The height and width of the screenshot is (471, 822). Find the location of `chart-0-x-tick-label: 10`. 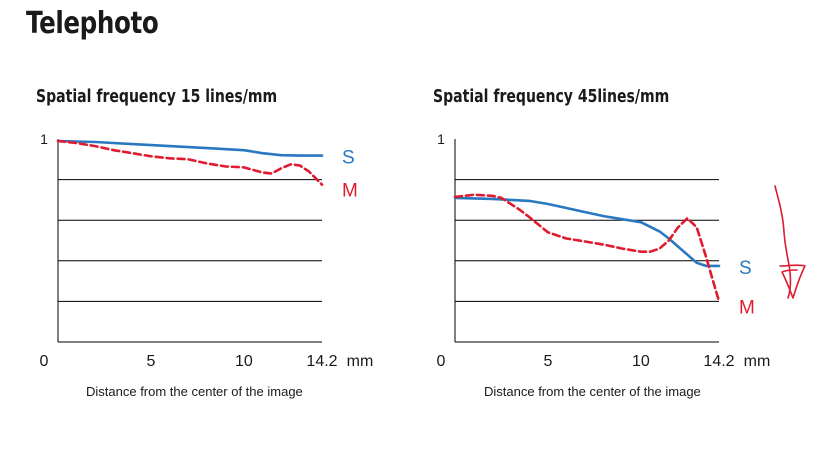

chart-0-x-tick-label: 10 is located at coordinates (244, 361).